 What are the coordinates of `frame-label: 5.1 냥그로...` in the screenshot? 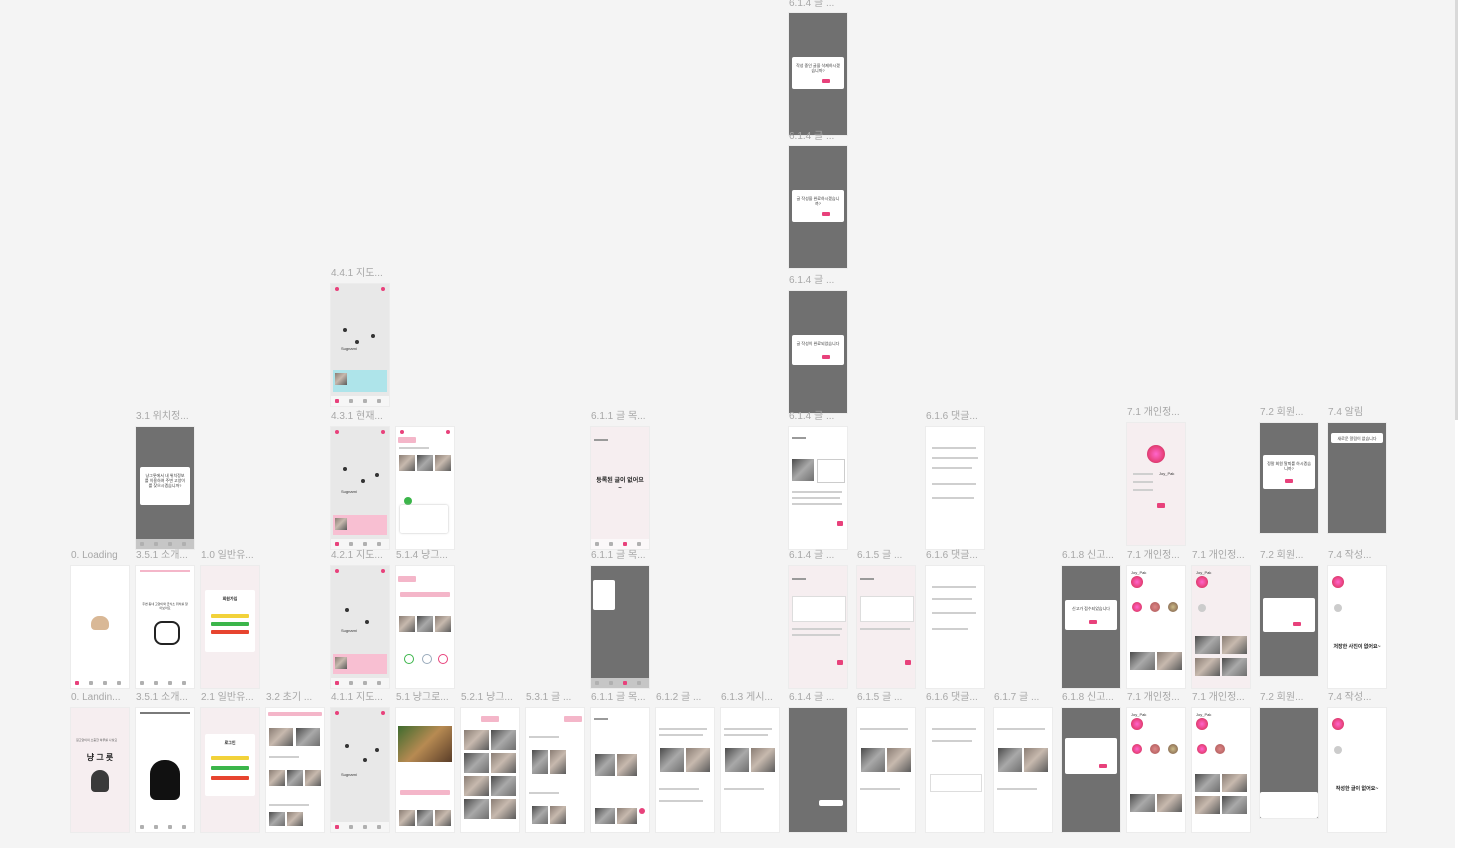 It's located at (422, 697).